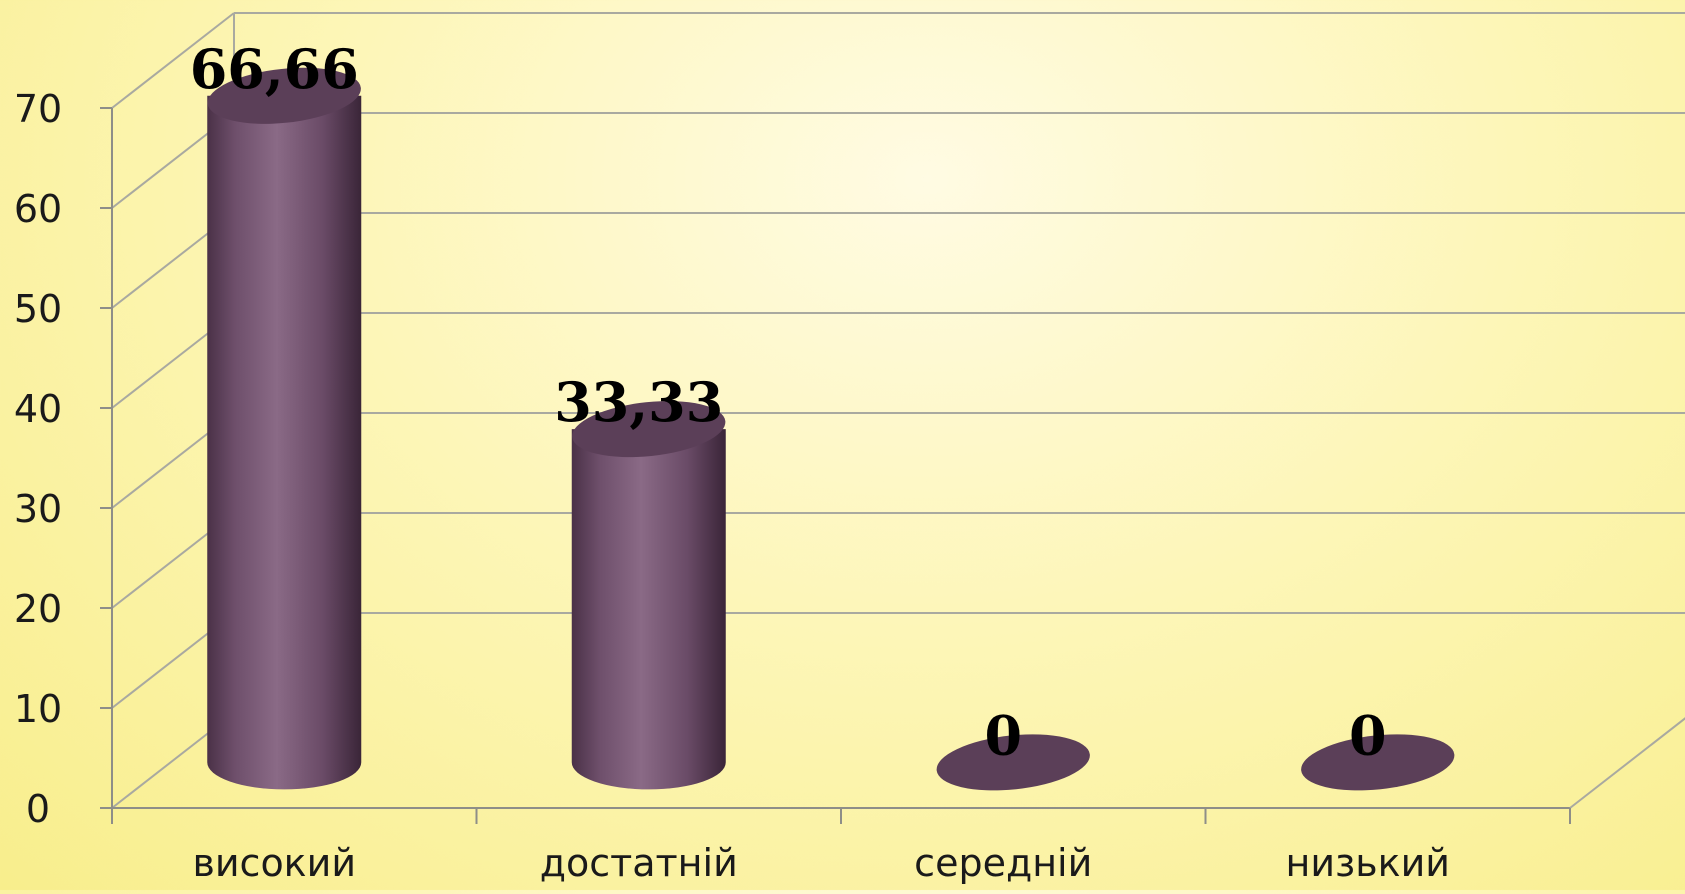 This screenshot has width=1685, height=894. What do you see at coordinates (1003, 863) in the screenshot?
I see `x-category-label: середній` at bounding box center [1003, 863].